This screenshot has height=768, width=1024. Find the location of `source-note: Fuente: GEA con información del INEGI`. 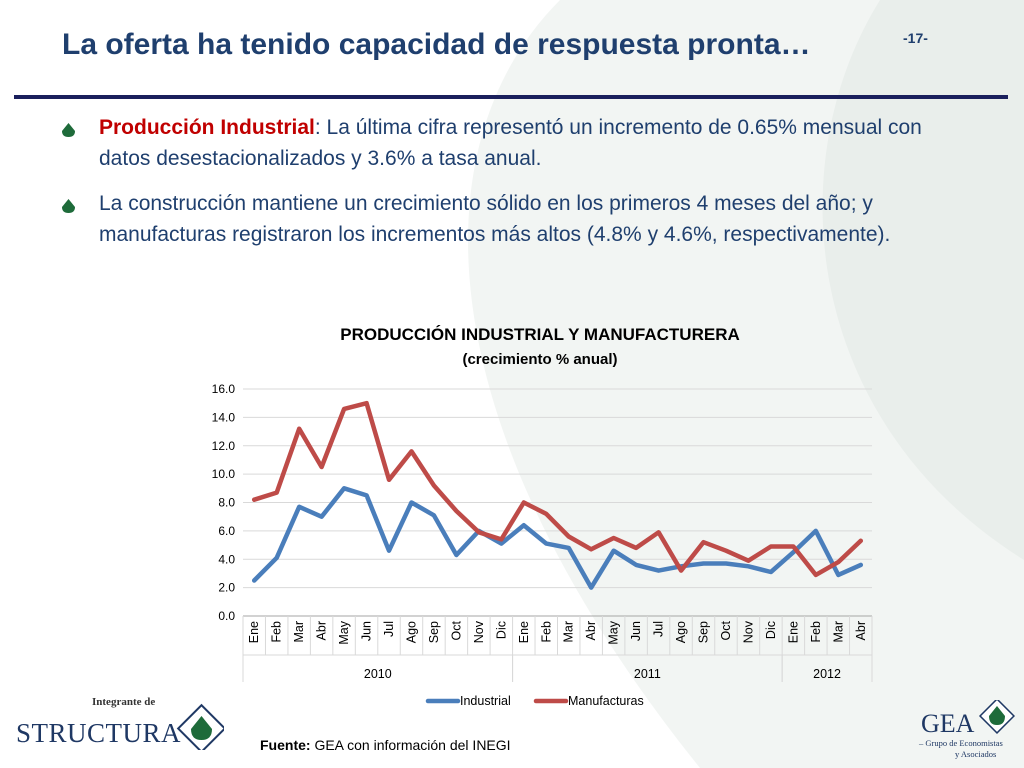

source-note: Fuente: GEA con información del INEGI is located at coordinates (385, 745).